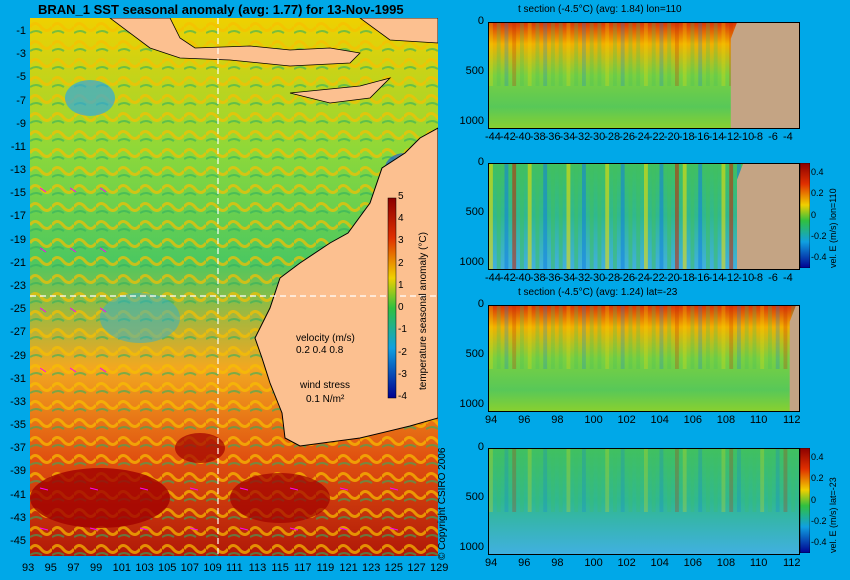  What do you see at coordinates (507, 278) in the screenshot?
I see `section-x-tick: -42` at bounding box center [507, 278].